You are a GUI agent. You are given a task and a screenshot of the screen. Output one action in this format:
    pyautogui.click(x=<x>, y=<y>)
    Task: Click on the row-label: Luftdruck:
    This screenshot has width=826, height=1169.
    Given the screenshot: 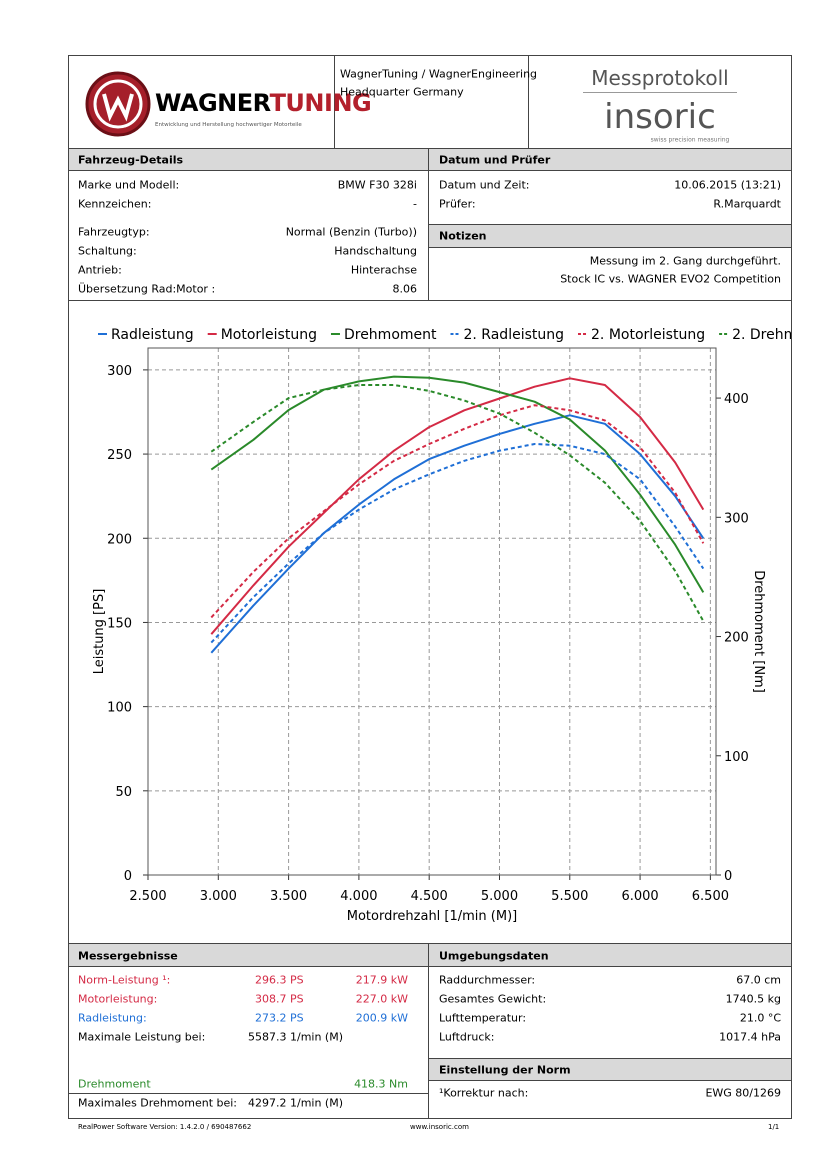 What is the action you would take?
    pyautogui.click(x=467, y=1037)
    